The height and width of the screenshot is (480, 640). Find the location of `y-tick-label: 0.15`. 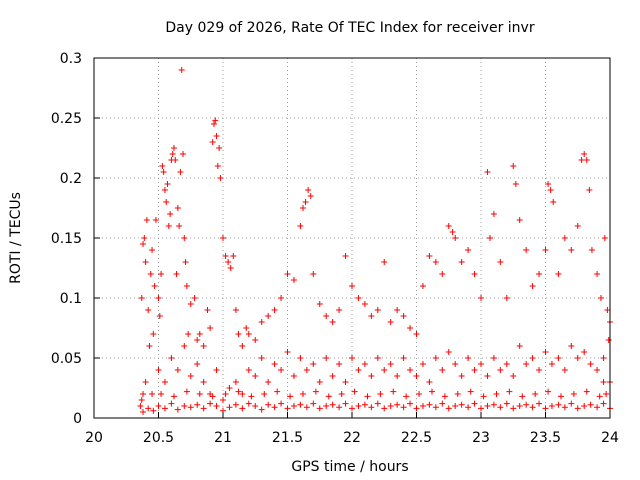

y-tick-label: 0.15 is located at coordinates (66, 239).